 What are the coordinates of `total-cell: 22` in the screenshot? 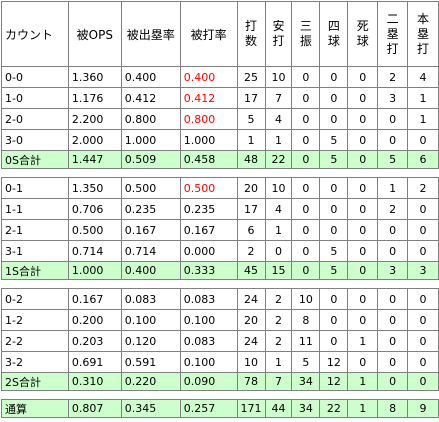 It's located at (334, 408).